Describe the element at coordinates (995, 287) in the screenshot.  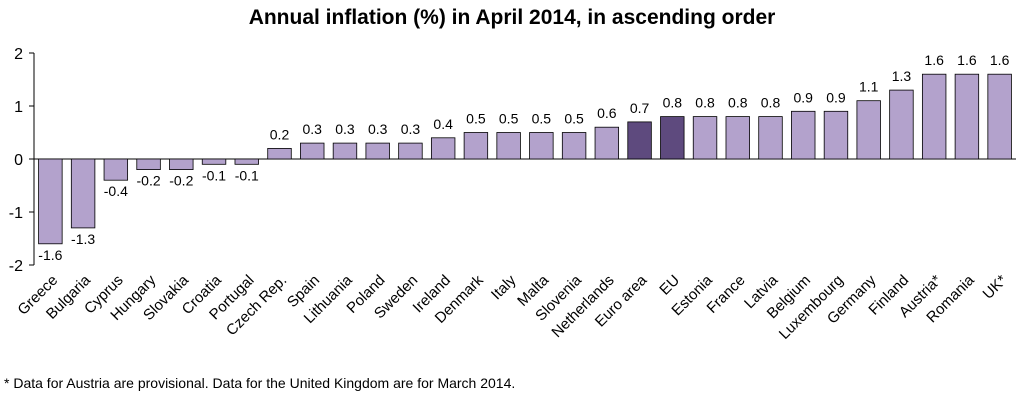
I see `category-label: UK*` at that location.